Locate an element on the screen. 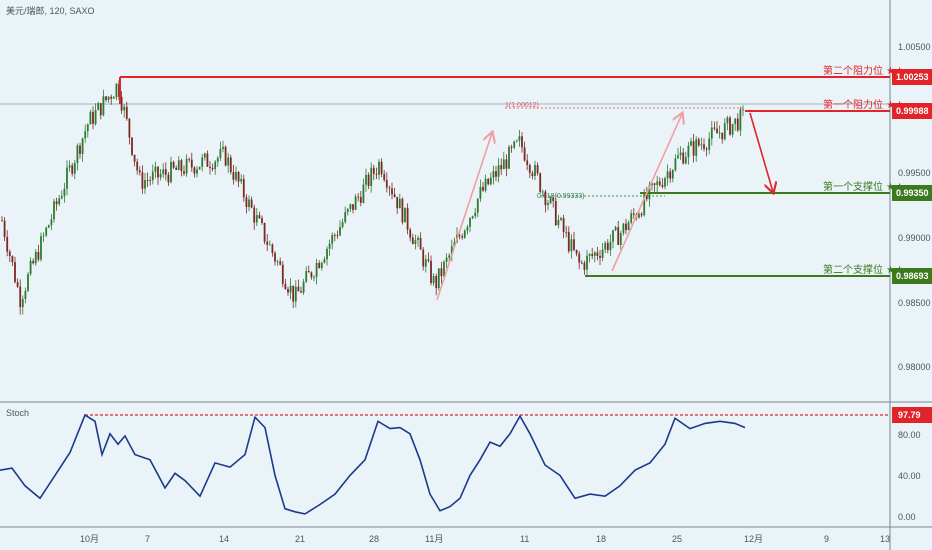  resistance-2-value: 1.00253 is located at coordinates (912, 77).